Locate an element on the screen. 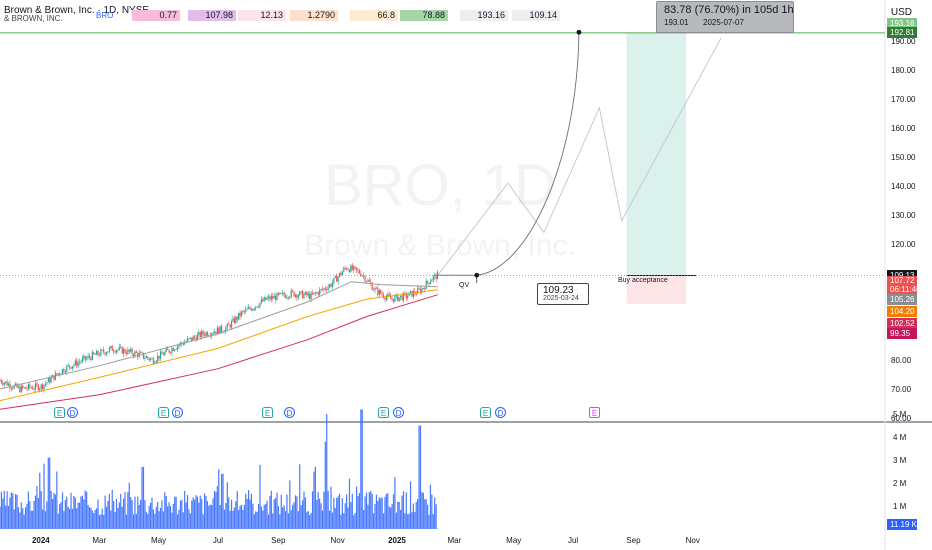 This screenshot has width=932, height=550. entry-callout: 109.23 2025-03-24 is located at coordinates (563, 294).